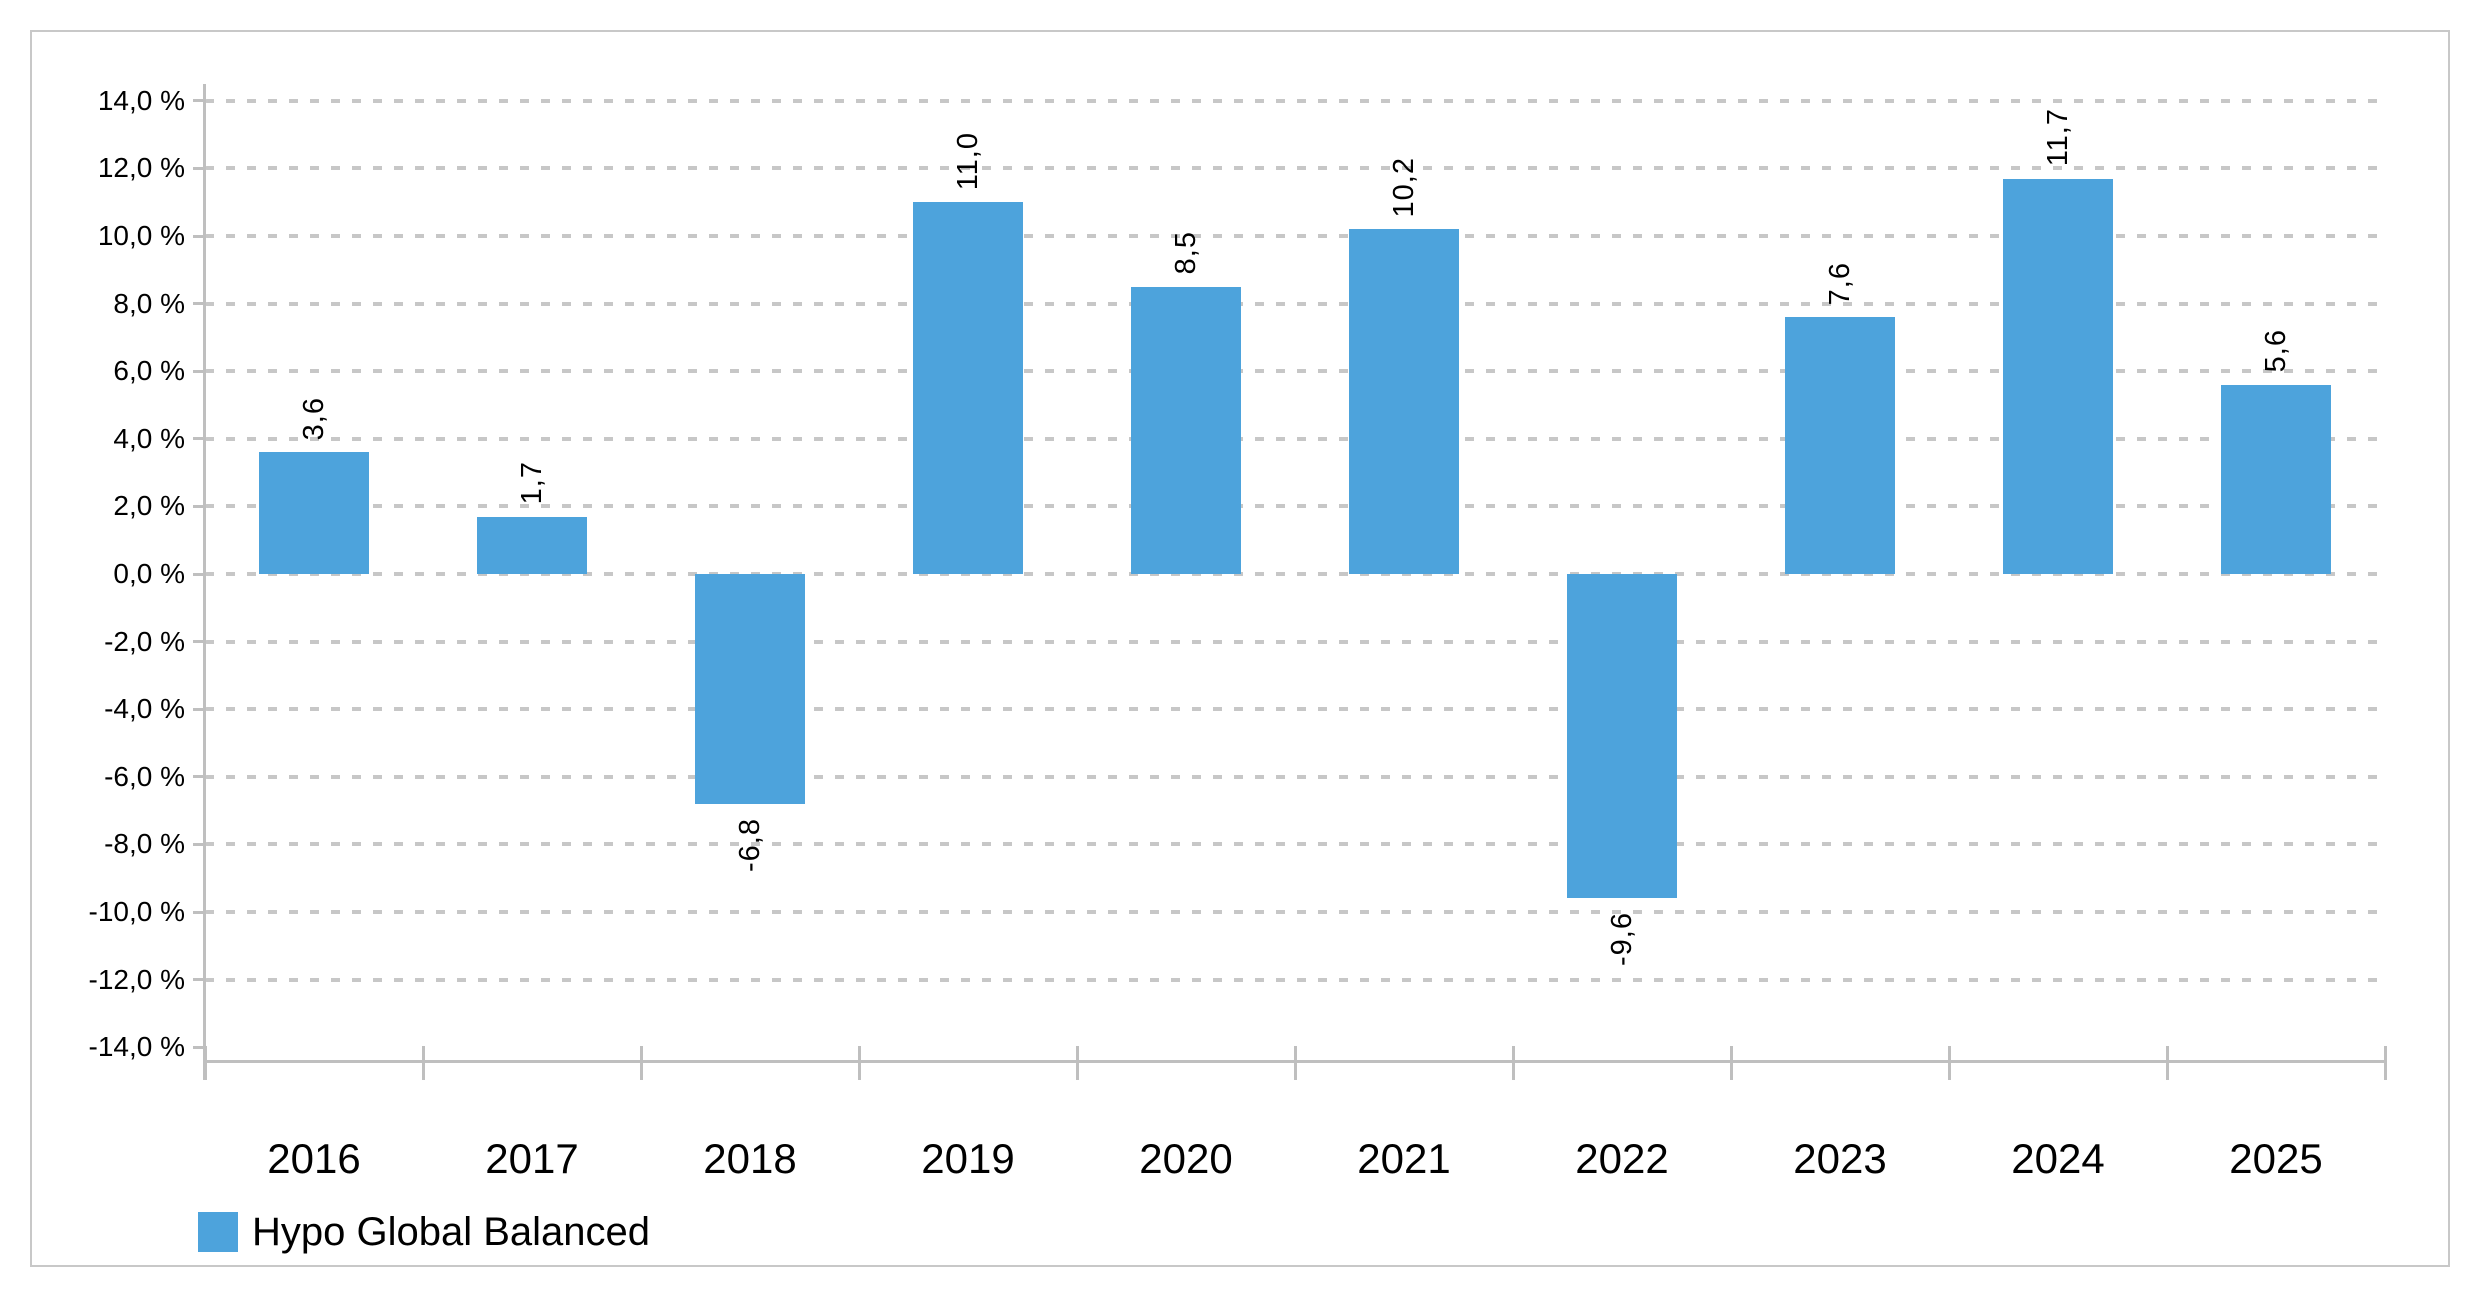 The height and width of the screenshot is (1299, 2480). I want to click on y-axis-tick-label: -2,0 %, so click(144, 641).